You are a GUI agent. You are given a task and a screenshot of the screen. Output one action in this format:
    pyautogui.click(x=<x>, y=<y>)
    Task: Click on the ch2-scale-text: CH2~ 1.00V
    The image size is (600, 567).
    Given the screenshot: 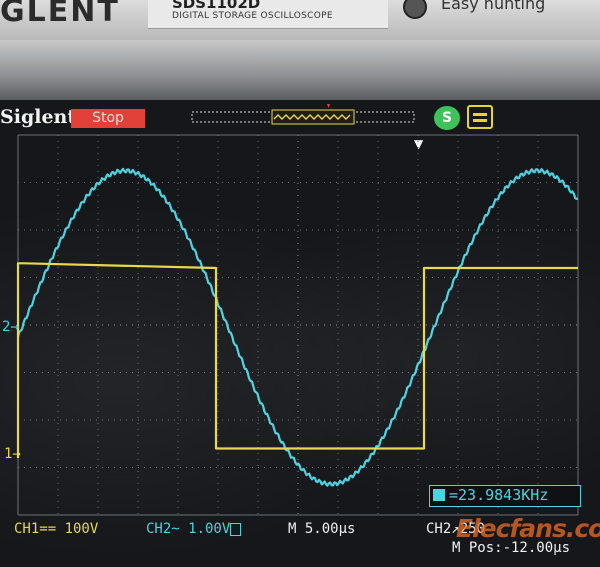 What is the action you would take?
    pyautogui.click(x=188, y=529)
    